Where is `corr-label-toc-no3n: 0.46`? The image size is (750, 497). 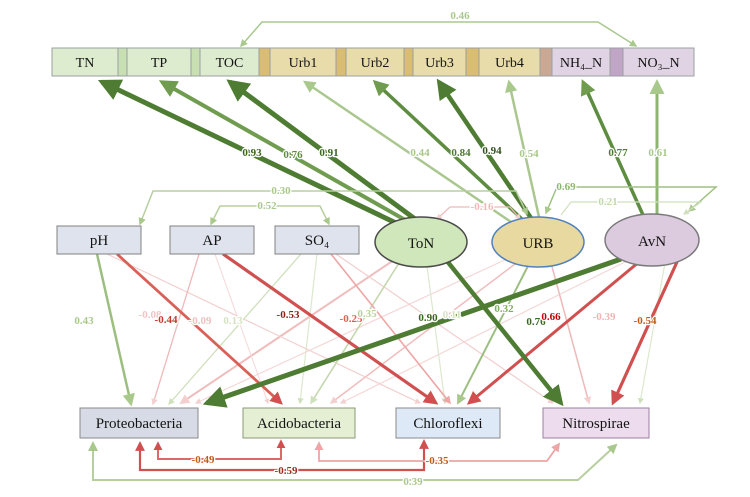
corr-label-toc-no3n: 0.46 is located at coordinates (460, 16).